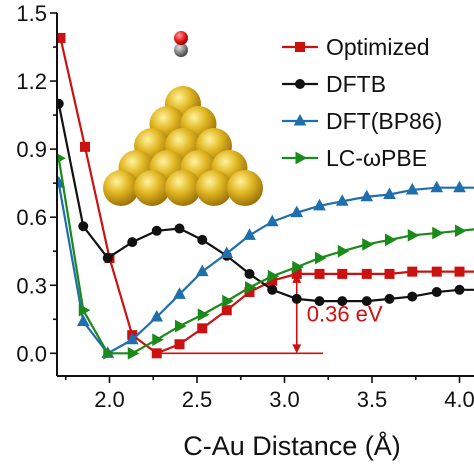  What do you see at coordinates (31, 285) in the screenshot?
I see `y-tick-label: 0.3` at bounding box center [31, 285].